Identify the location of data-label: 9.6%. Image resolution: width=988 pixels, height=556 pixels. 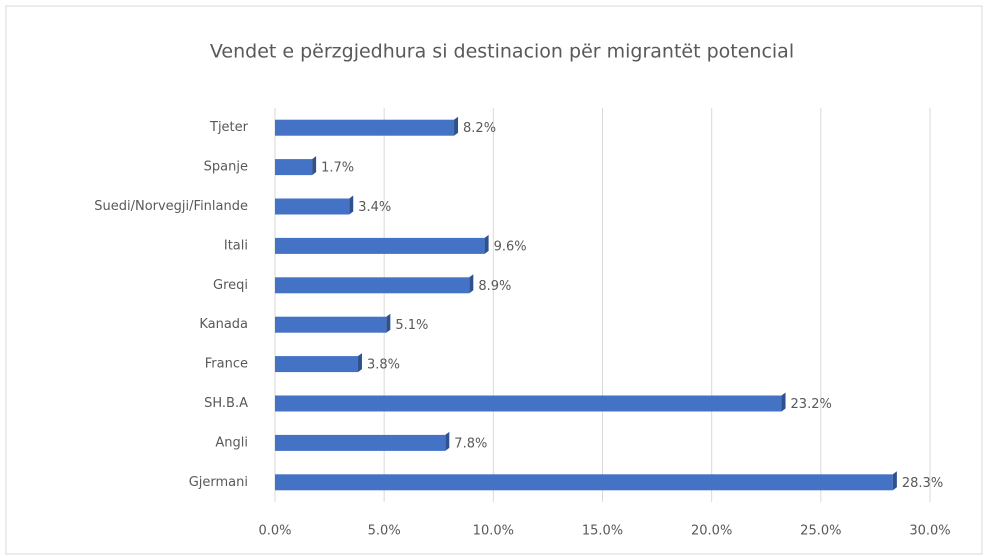
(510, 246).